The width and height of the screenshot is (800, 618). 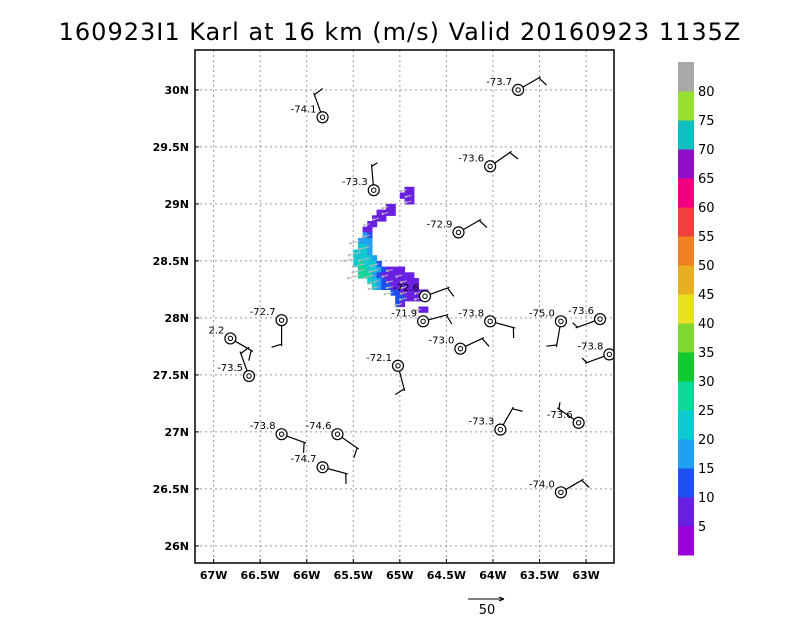 What do you see at coordinates (176, 546) in the screenshot?
I see `lat-tick-label: 26N` at bounding box center [176, 546].